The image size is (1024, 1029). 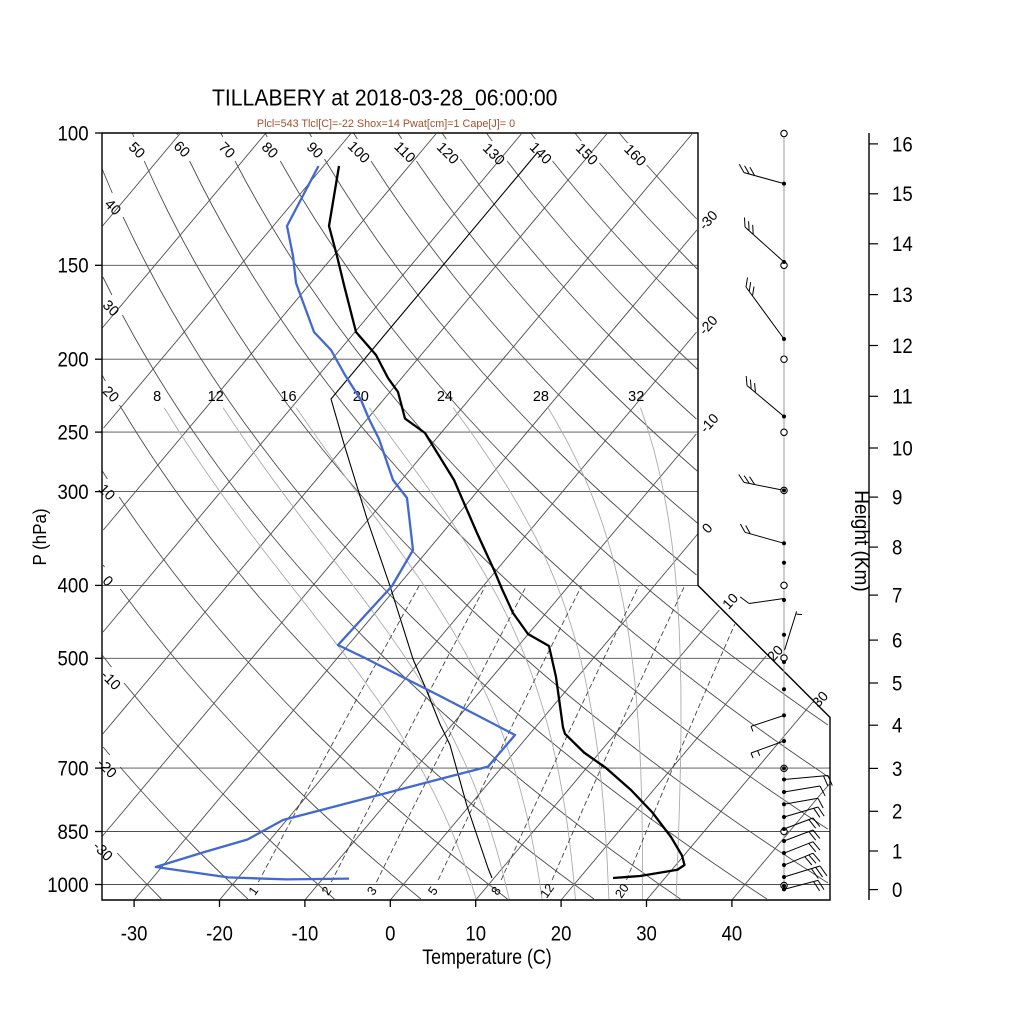 I want to click on svg-text: 32, so click(x=636, y=397).